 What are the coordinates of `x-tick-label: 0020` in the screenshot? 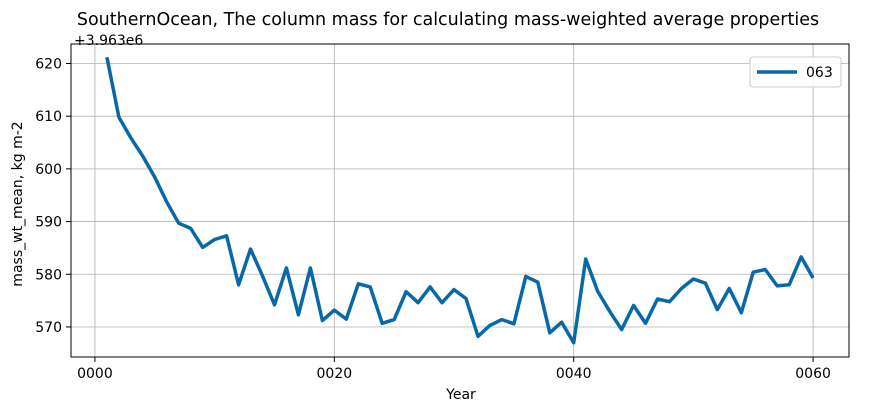 It's located at (335, 374).